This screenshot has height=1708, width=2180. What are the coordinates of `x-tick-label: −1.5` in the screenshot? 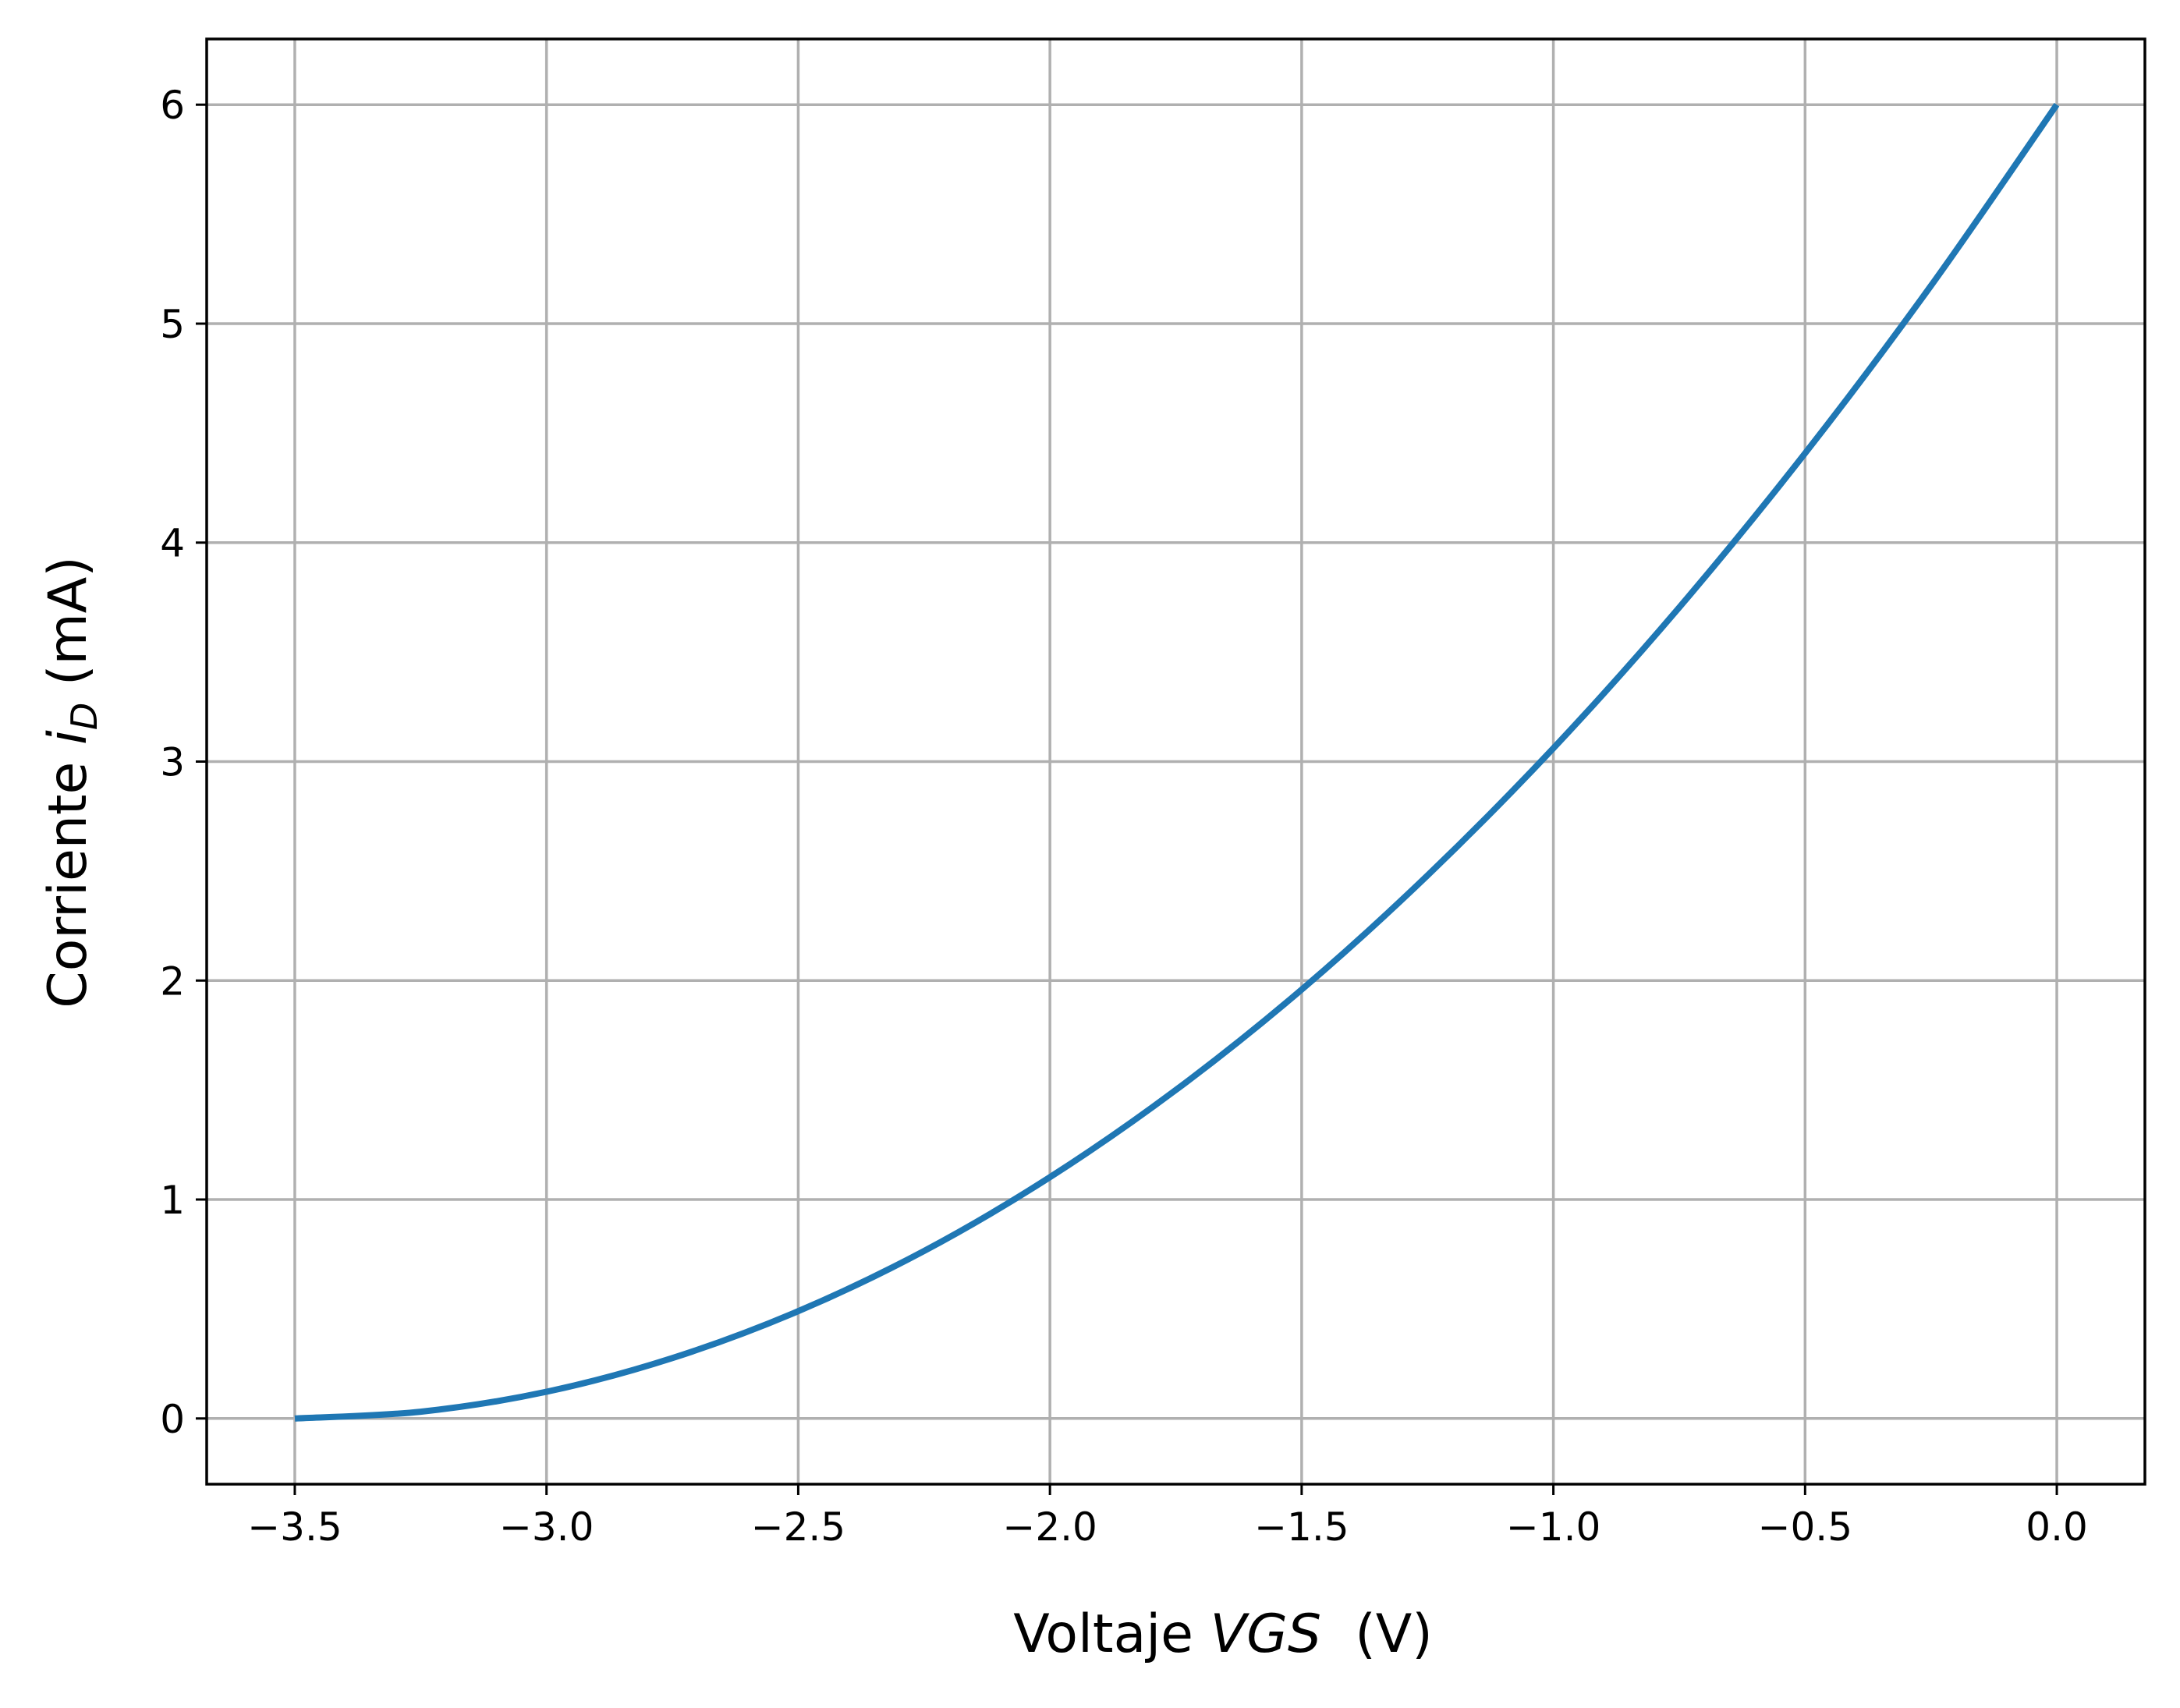 It's located at (1301, 1527).